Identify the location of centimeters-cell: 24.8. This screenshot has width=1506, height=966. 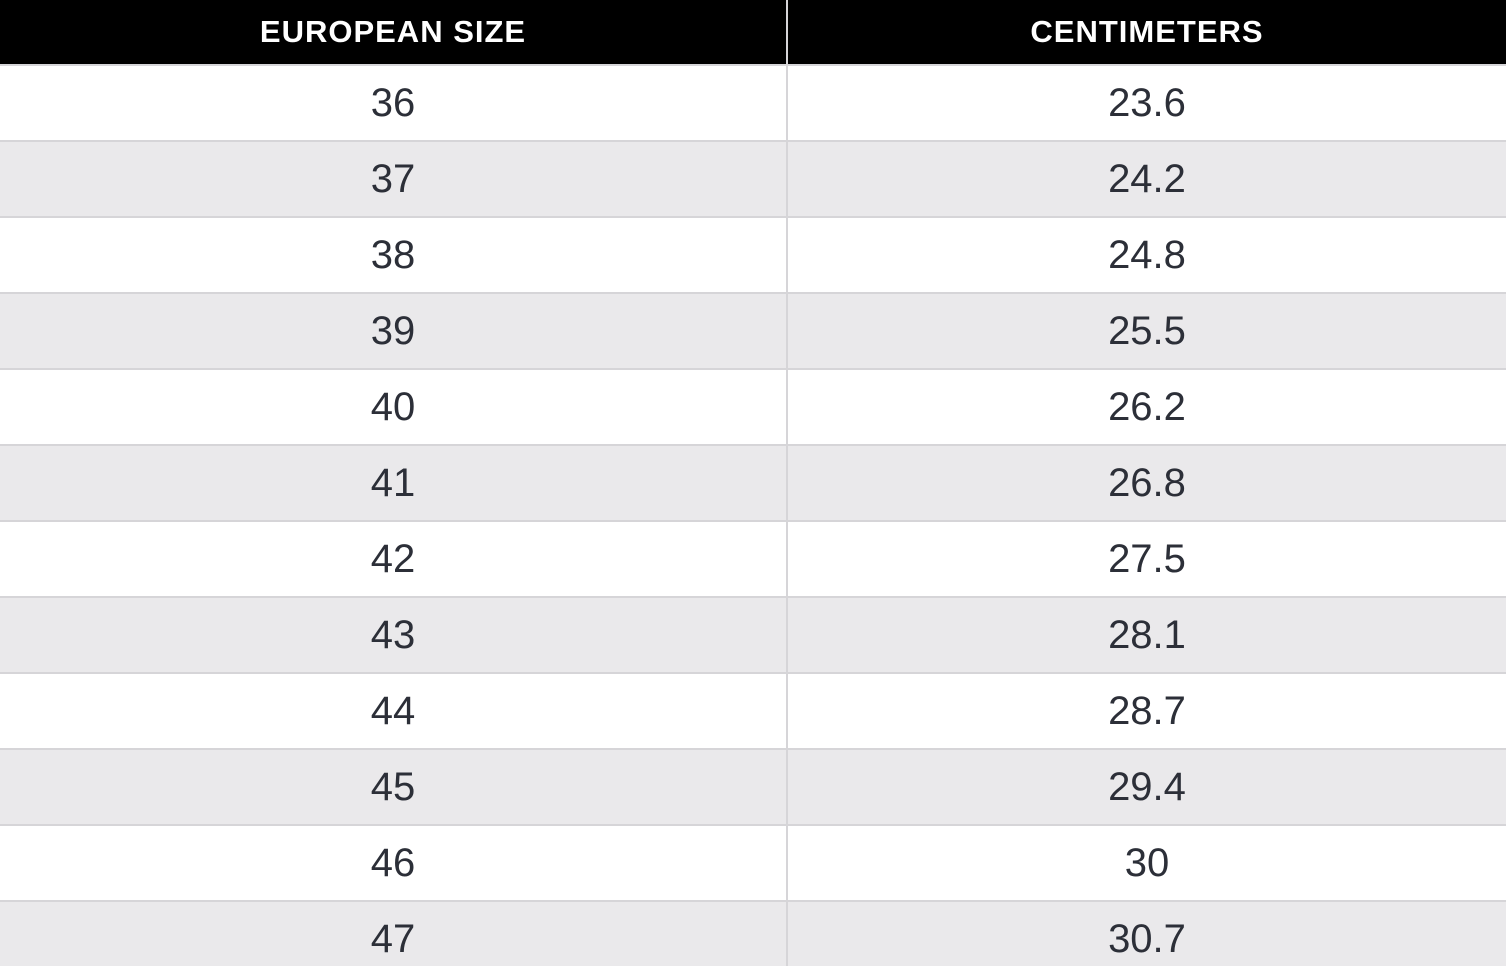
(1147, 254).